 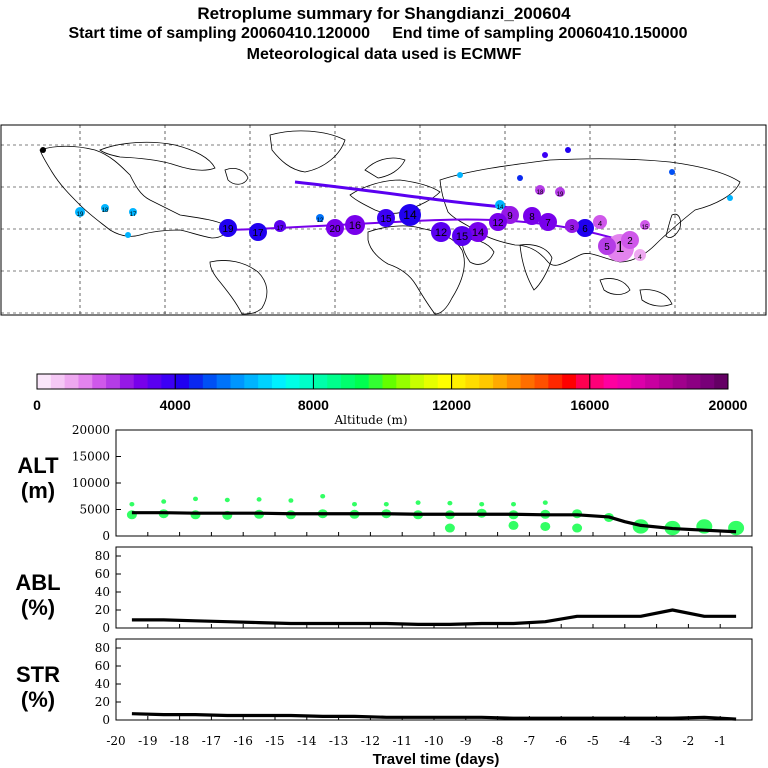 What do you see at coordinates (38, 465) in the screenshot?
I see `panel-label: ALT` at bounding box center [38, 465].